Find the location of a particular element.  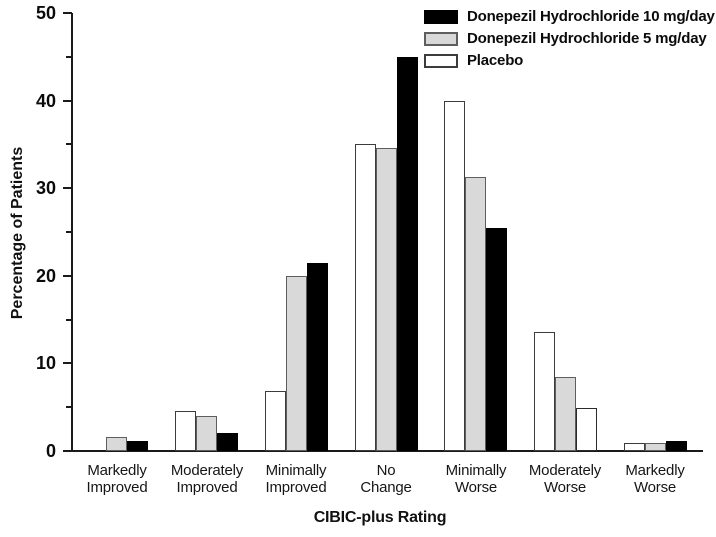

legend-item-placebo: Placebo is located at coordinates (569, 60).